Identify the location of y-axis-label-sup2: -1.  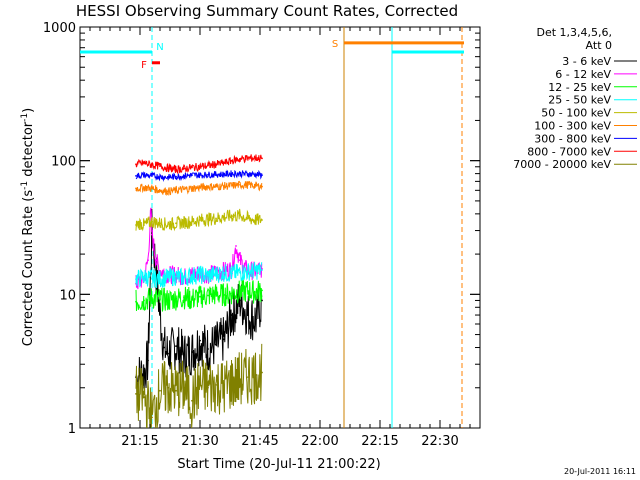
(25, 117).